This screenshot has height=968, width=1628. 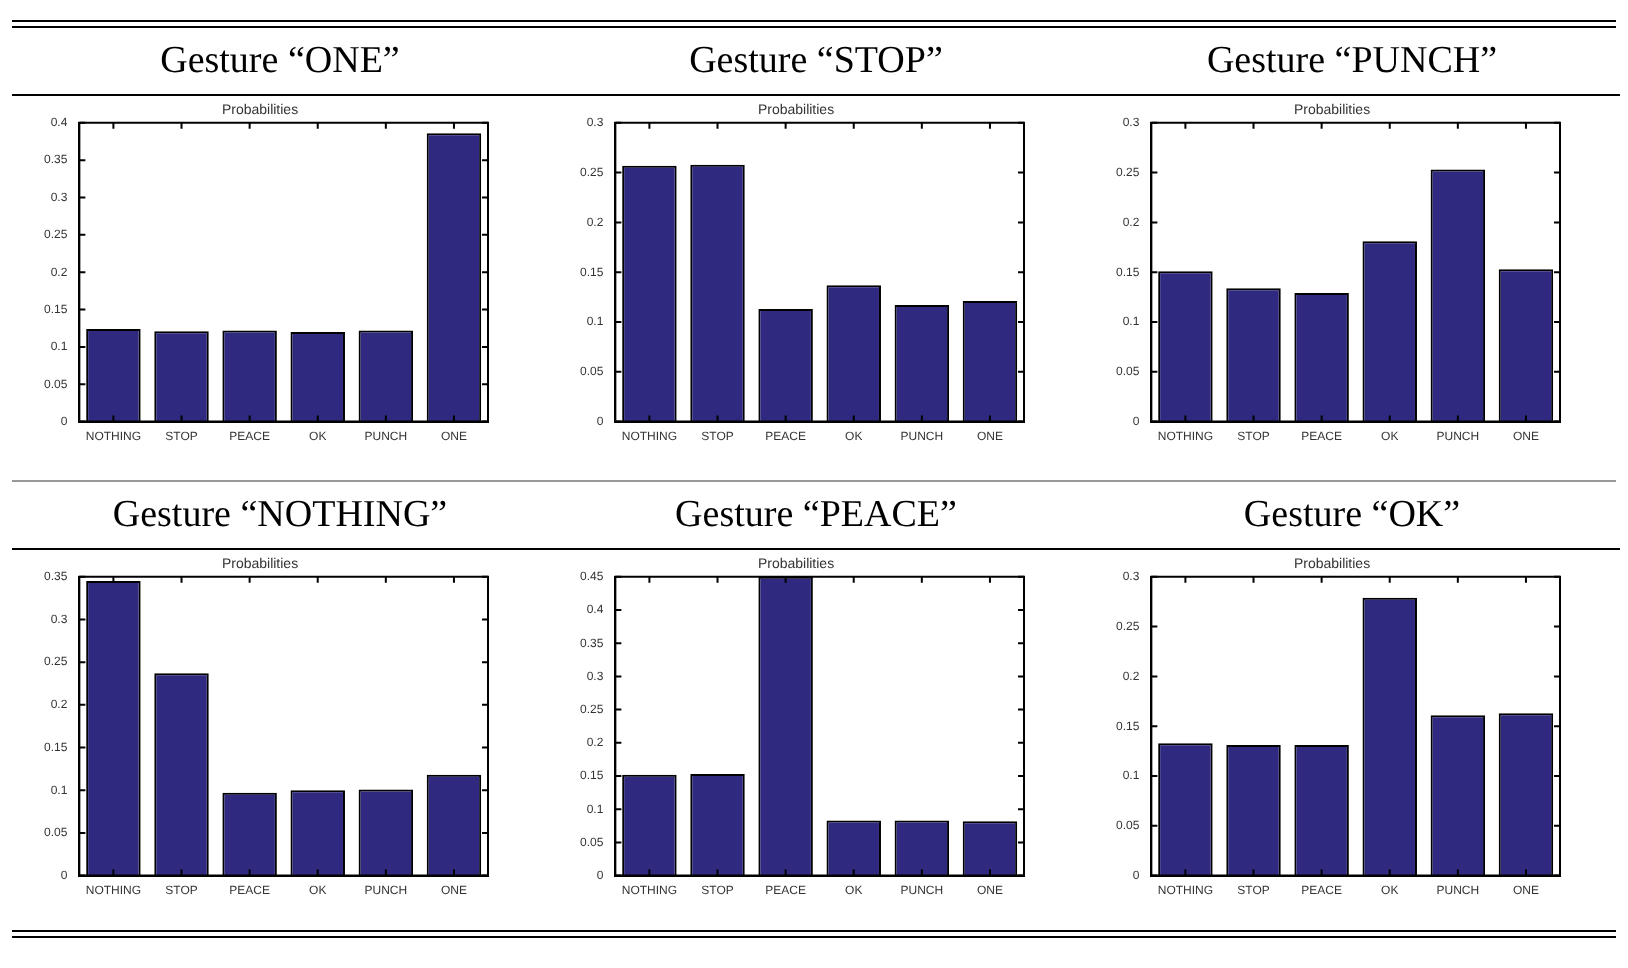 I want to click on chart-title: Gesture “NOTHING”, so click(x=280, y=516).